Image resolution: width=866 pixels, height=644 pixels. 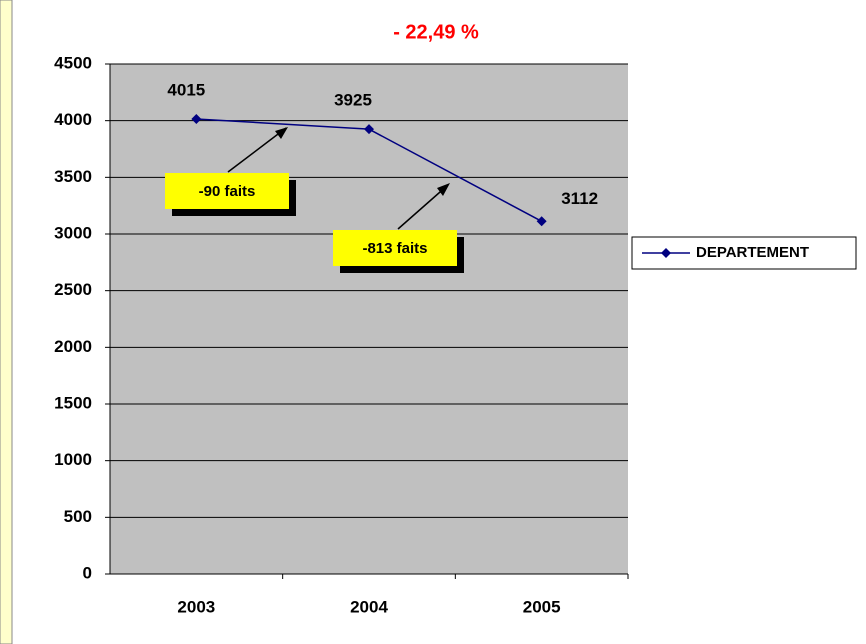 I want to click on y-tick-label: 4500, so click(x=73, y=62).